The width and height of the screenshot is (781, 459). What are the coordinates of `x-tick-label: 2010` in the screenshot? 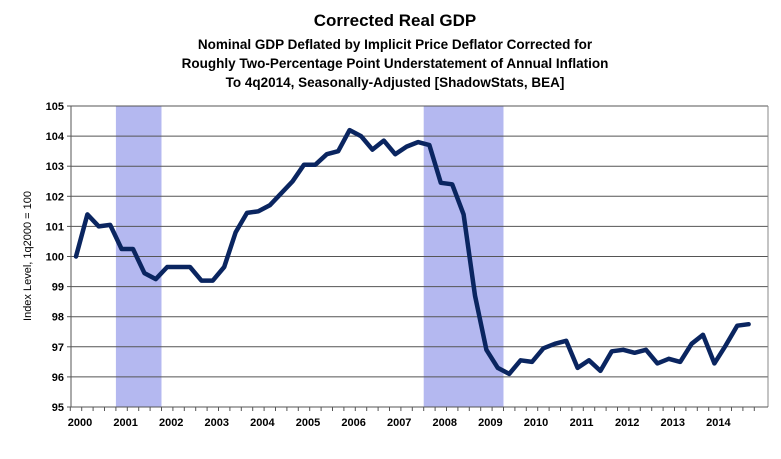 It's located at (536, 423).